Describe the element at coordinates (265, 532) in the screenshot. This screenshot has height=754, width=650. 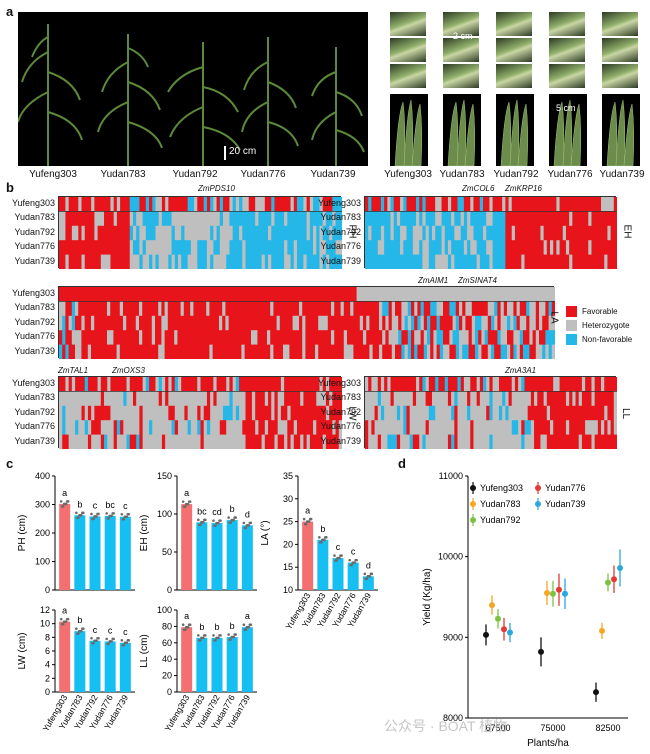
I see `y-axis-label: LA (°)` at that location.